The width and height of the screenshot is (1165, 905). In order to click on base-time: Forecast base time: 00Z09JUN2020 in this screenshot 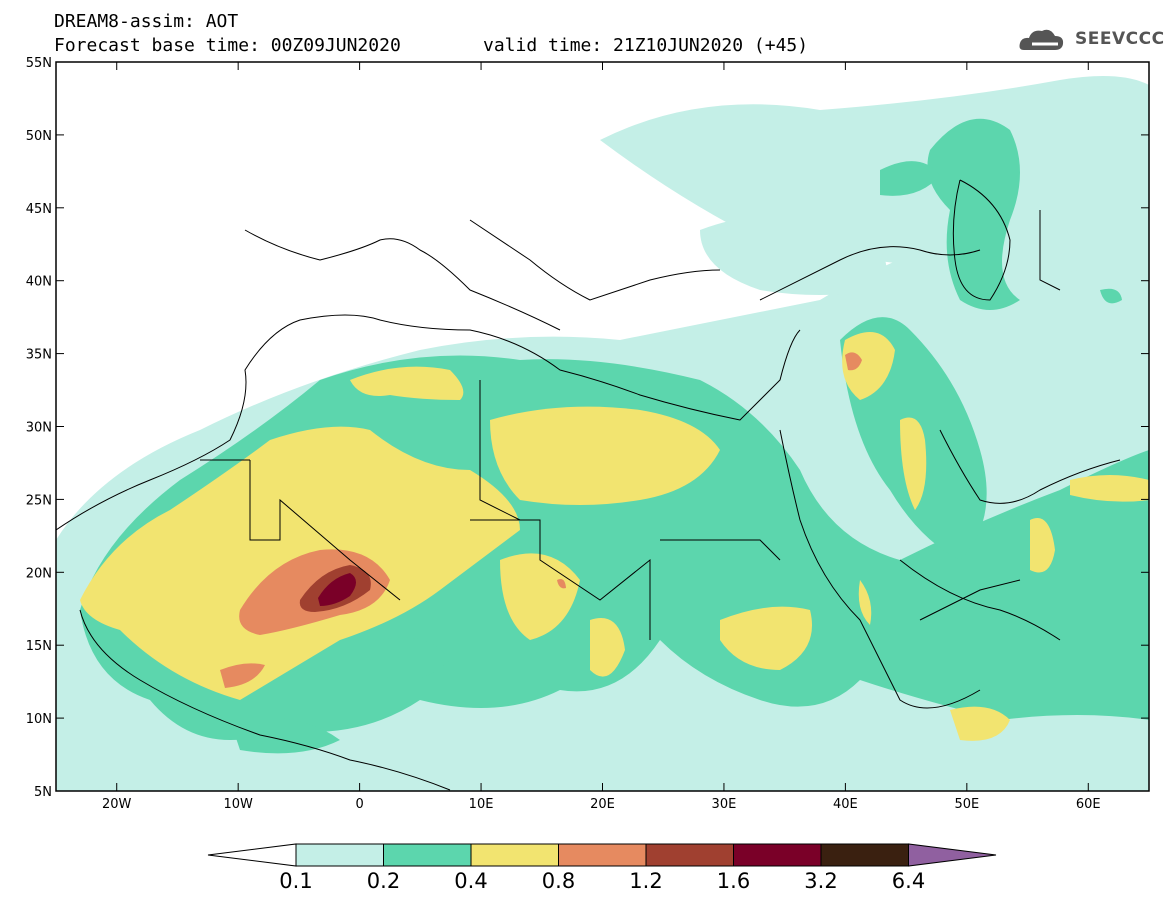, I will do `click(227, 45)`.